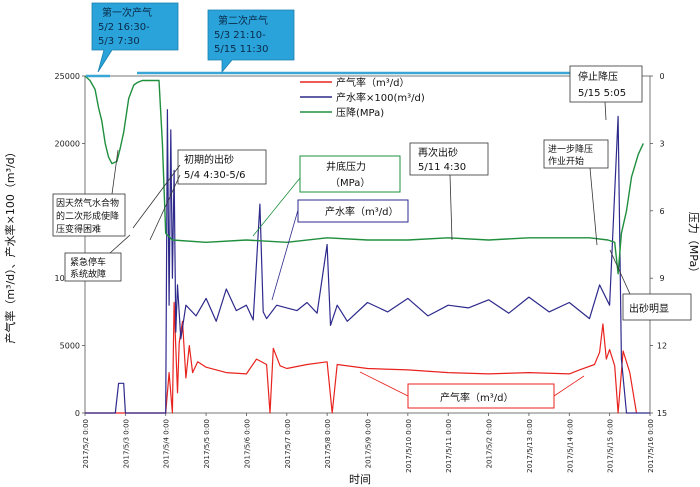  What do you see at coordinates (77, 413) in the screenshot?
I see `y-left-tick-label: 0` at bounding box center [77, 413].